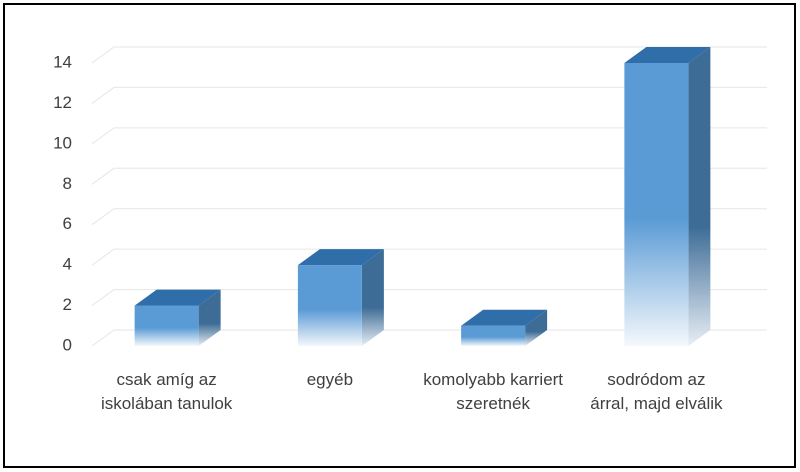 Image resolution: width=800 pixels, height=472 pixels. Describe the element at coordinates (67, 344) in the screenshot. I see `y-tick-label: 0` at that location.